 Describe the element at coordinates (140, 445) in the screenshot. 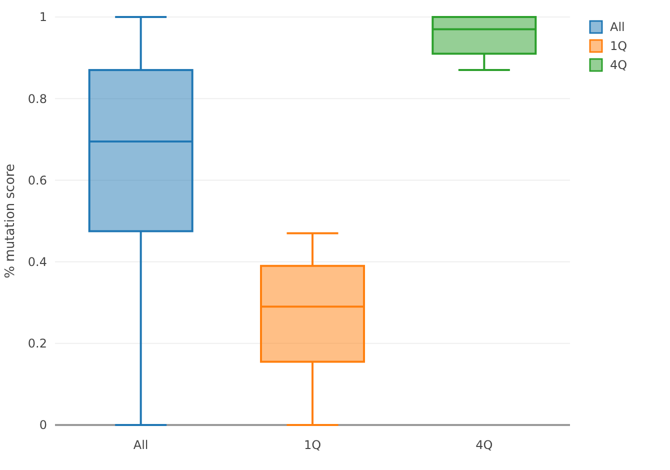

I see `x-tick-label: All` at that location.